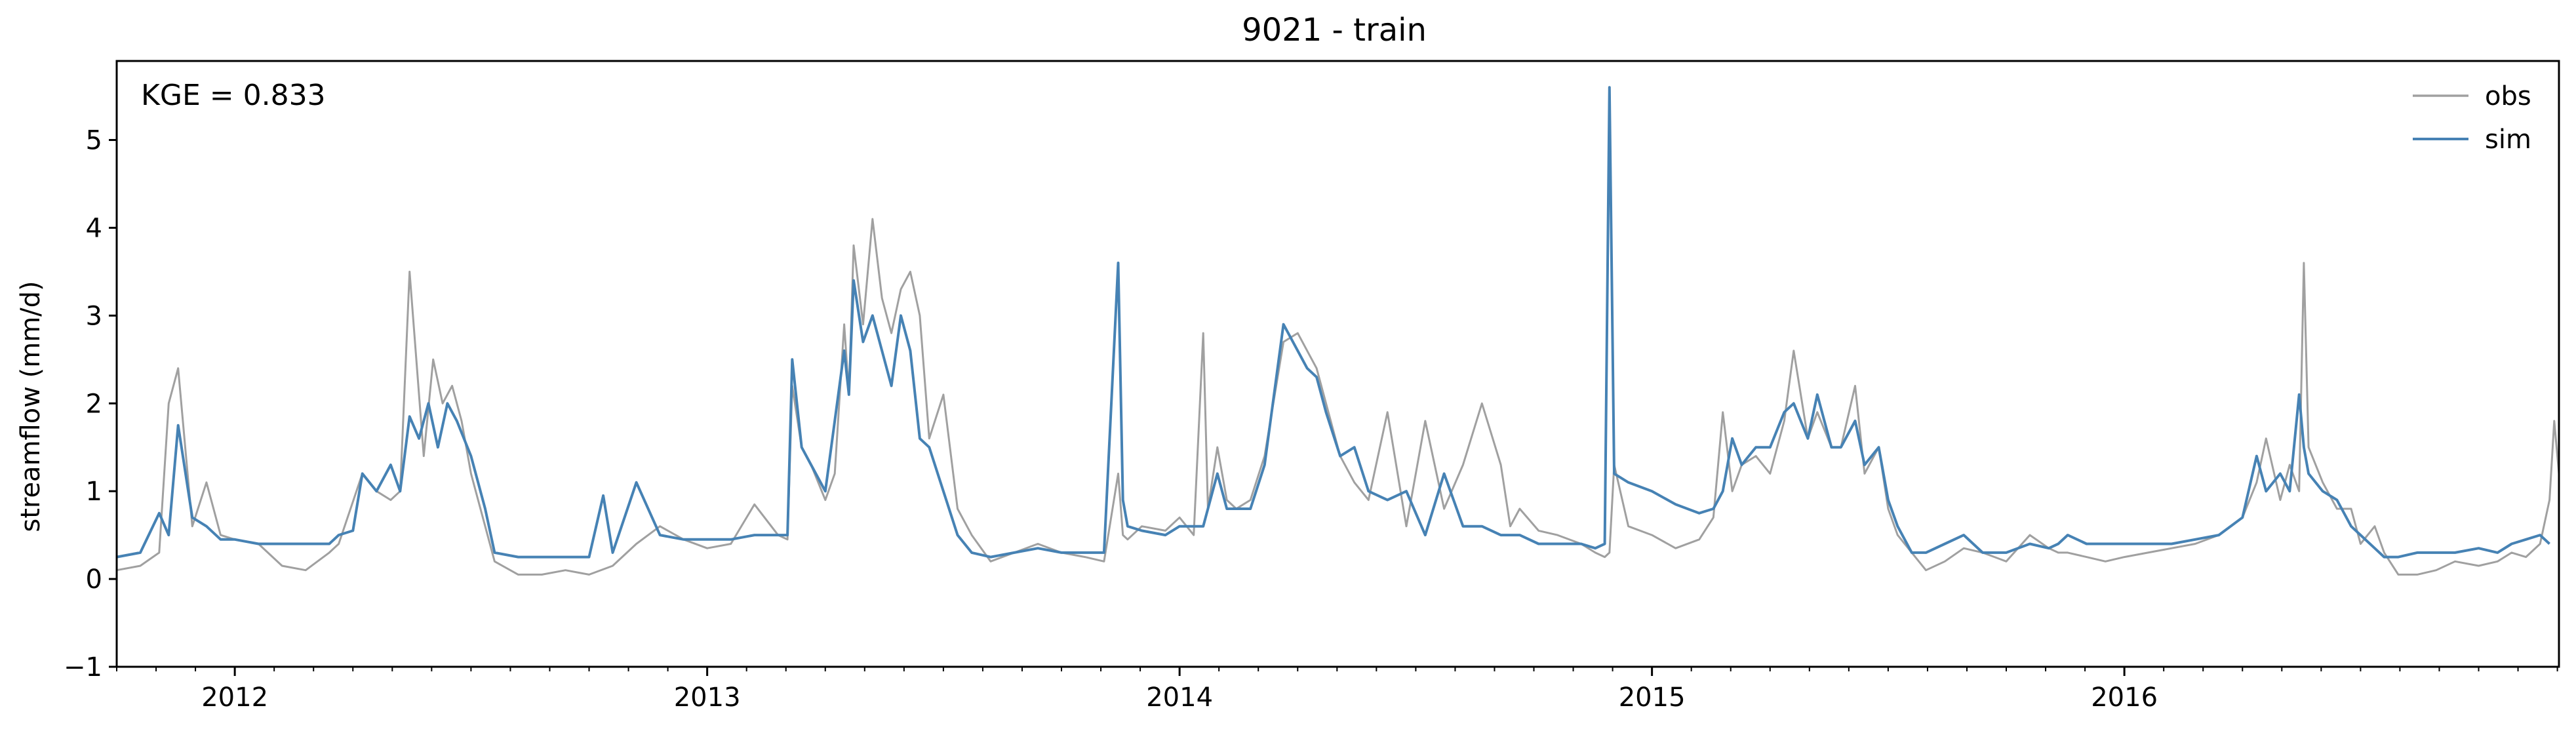 The image size is (2576, 733). I want to click on y-tick-label: 1, so click(94, 492).